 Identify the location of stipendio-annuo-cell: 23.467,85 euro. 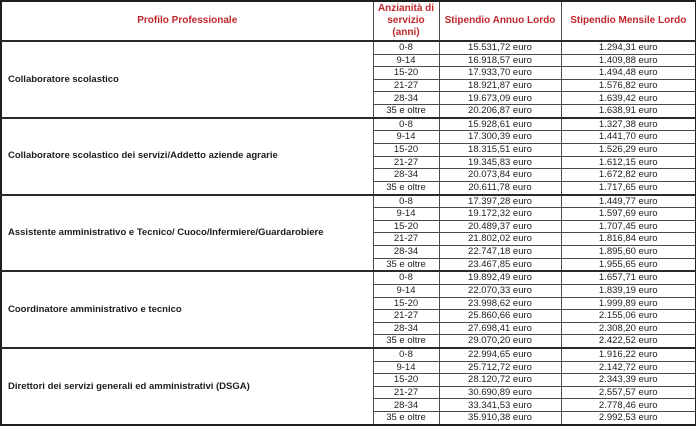
(500, 264).